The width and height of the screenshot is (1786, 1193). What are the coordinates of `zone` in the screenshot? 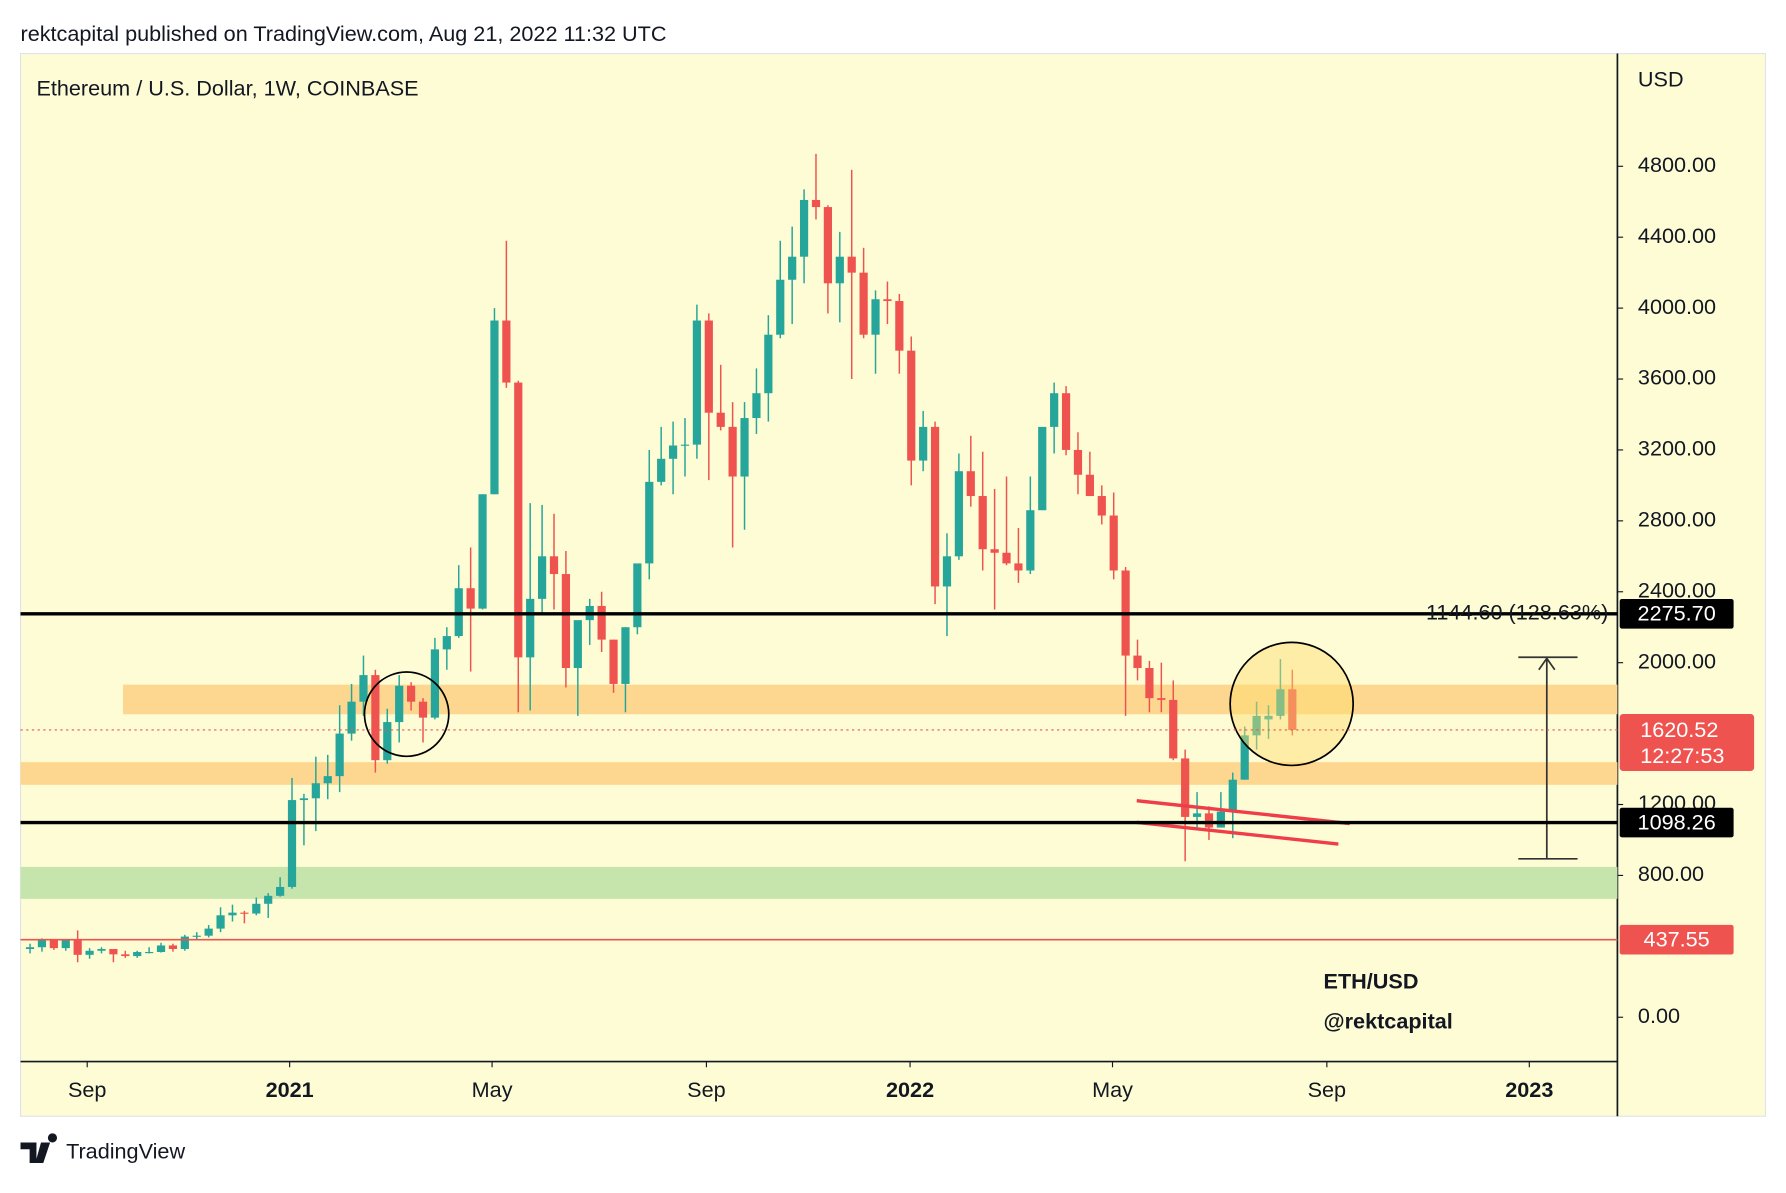 It's located at (819, 773).